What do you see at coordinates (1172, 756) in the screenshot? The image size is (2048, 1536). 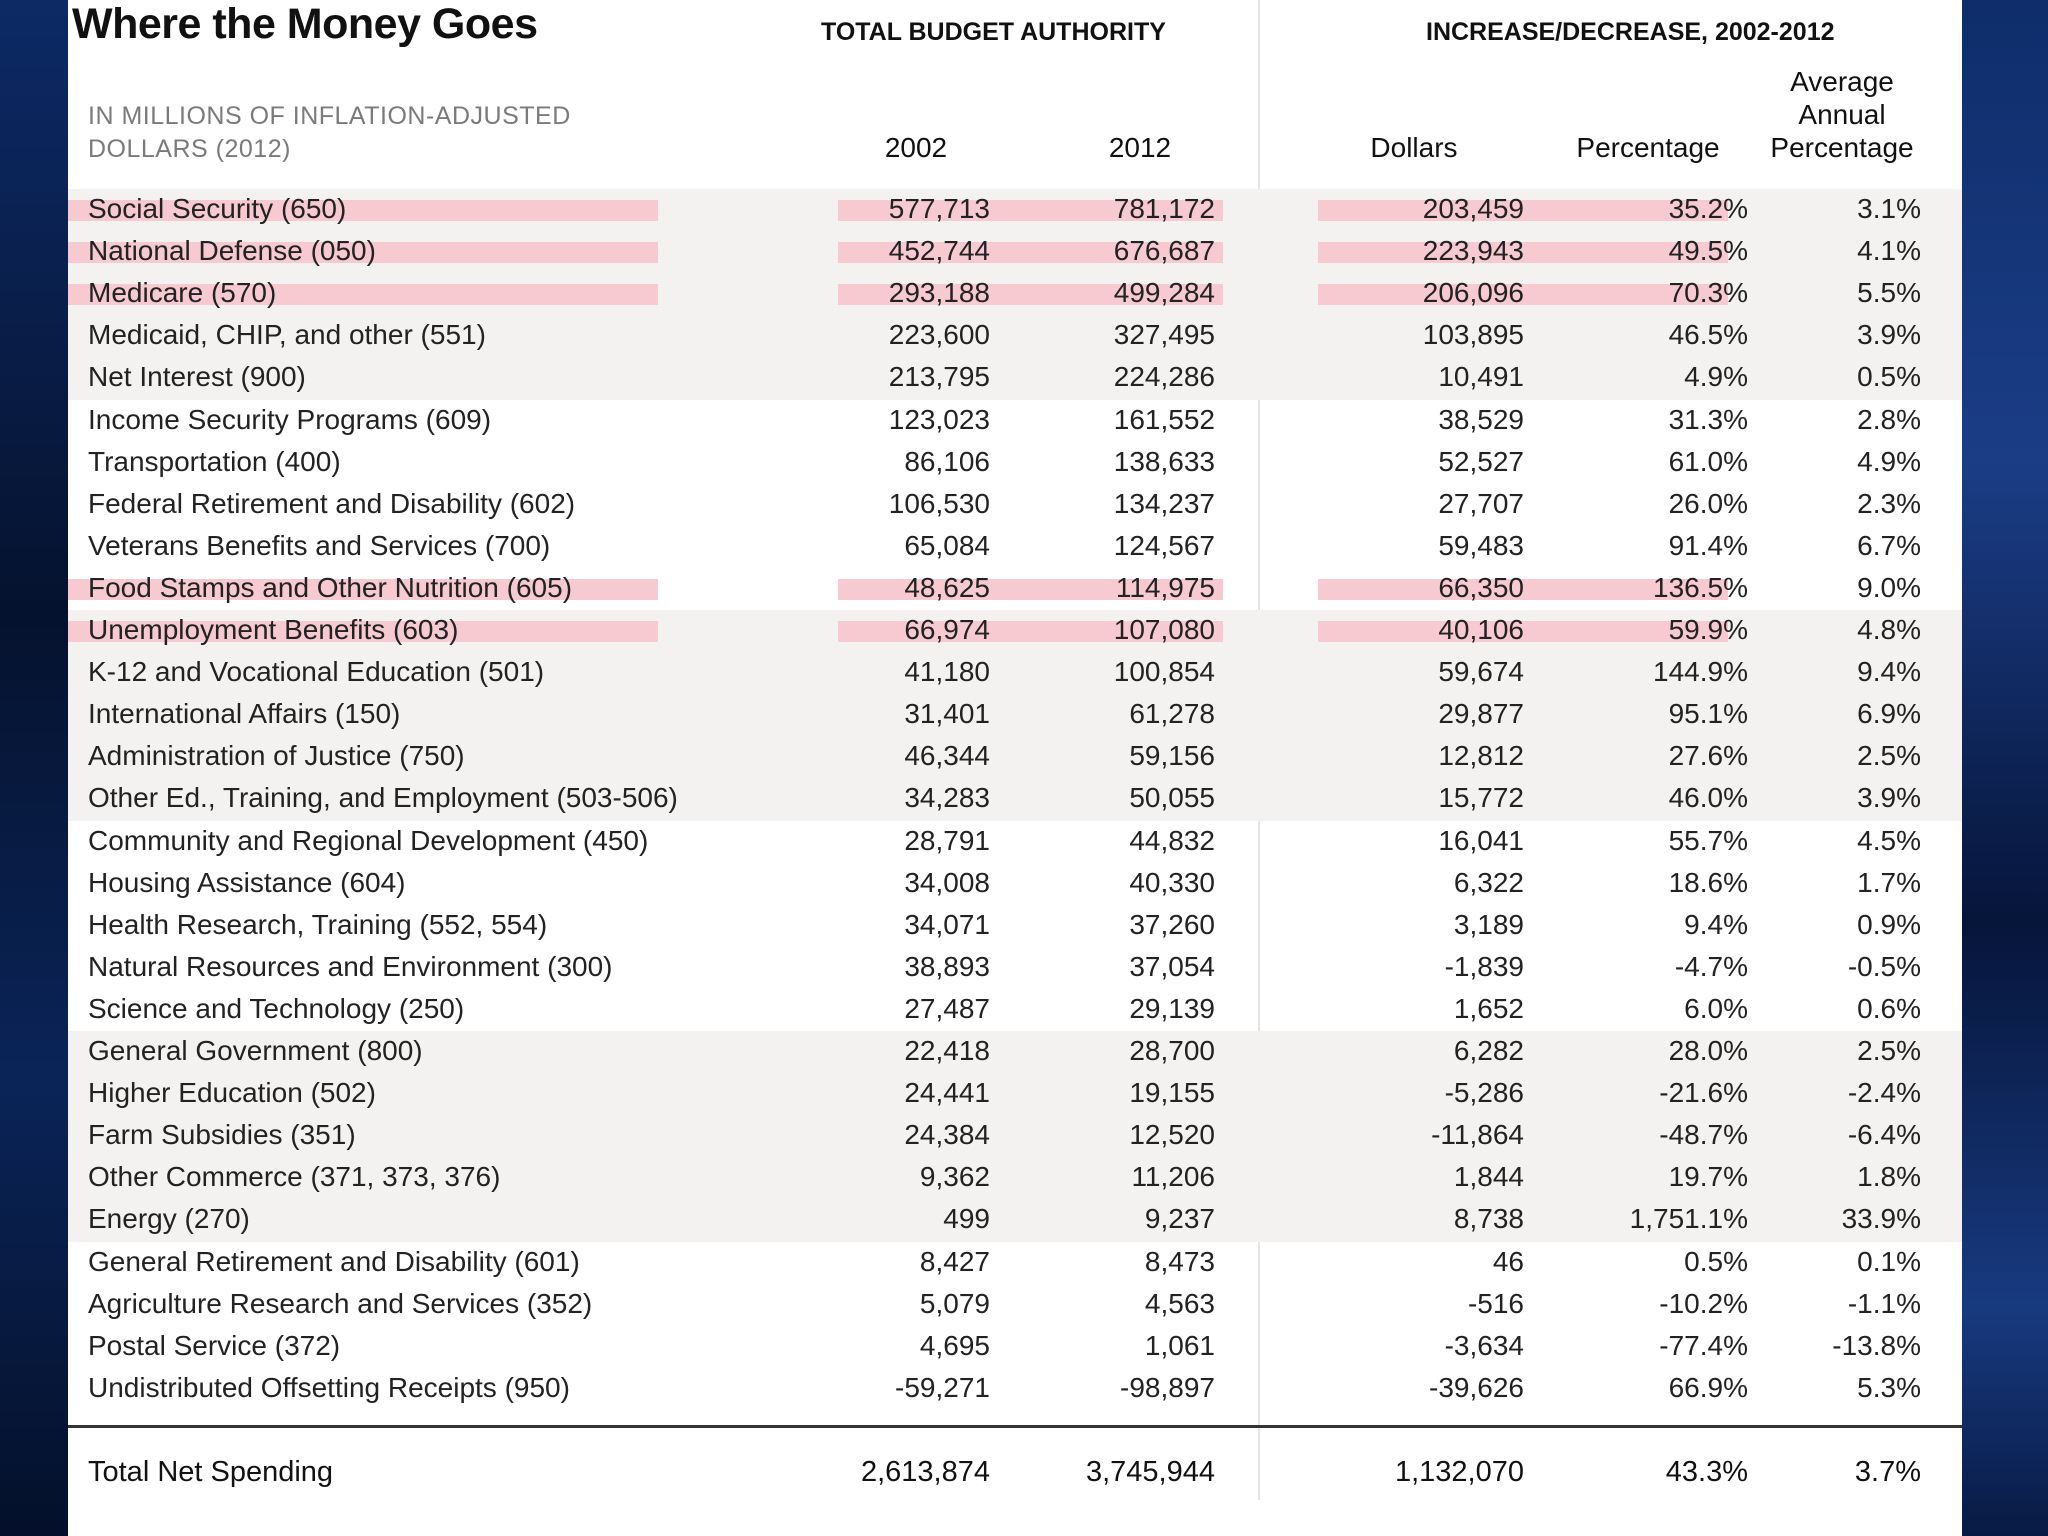 I see `row-2012: 59,156` at bounding box center [1172, 756].